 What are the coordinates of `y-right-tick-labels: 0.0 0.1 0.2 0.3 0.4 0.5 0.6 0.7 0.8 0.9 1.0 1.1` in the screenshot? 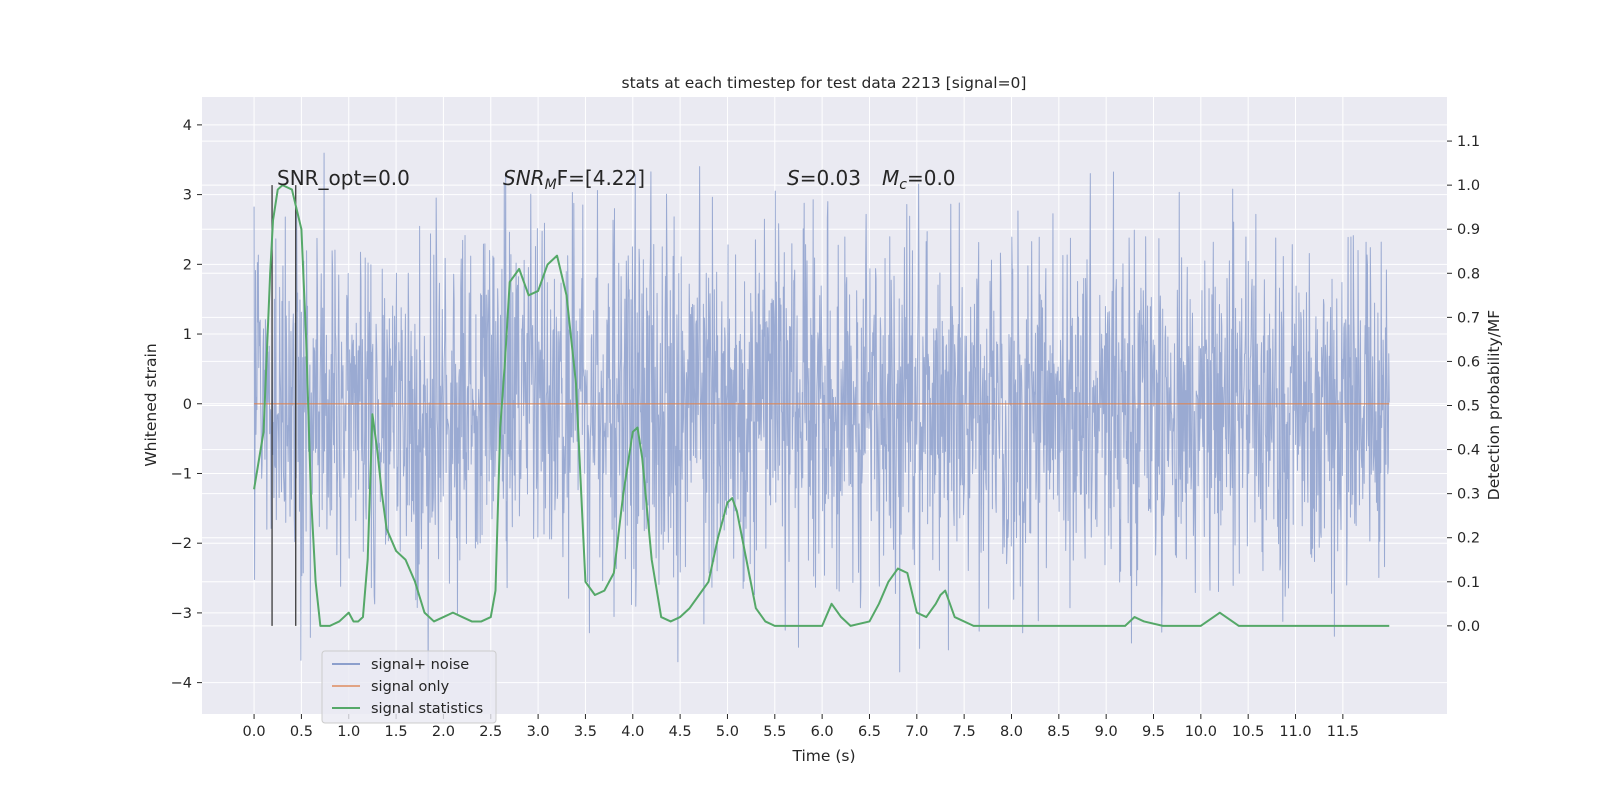 It's located at (1463, 384).